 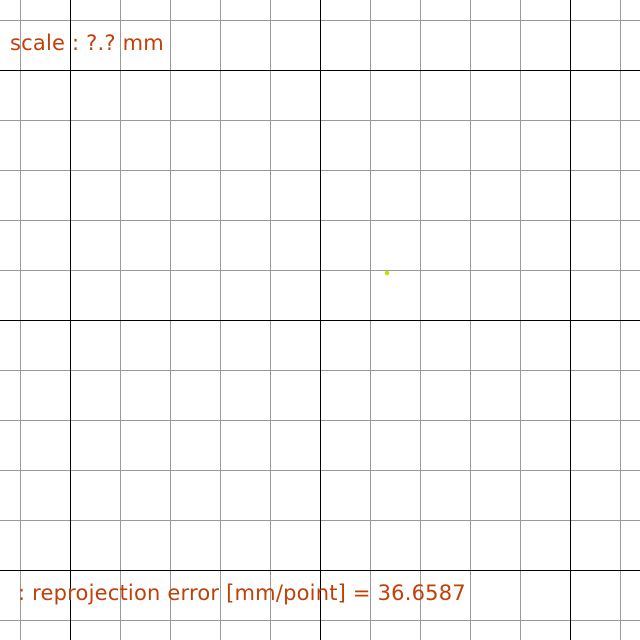 What do you see at coordinates (387, 273) in the screenshot?
I see `projected-point` at bounding box center [387, 273].